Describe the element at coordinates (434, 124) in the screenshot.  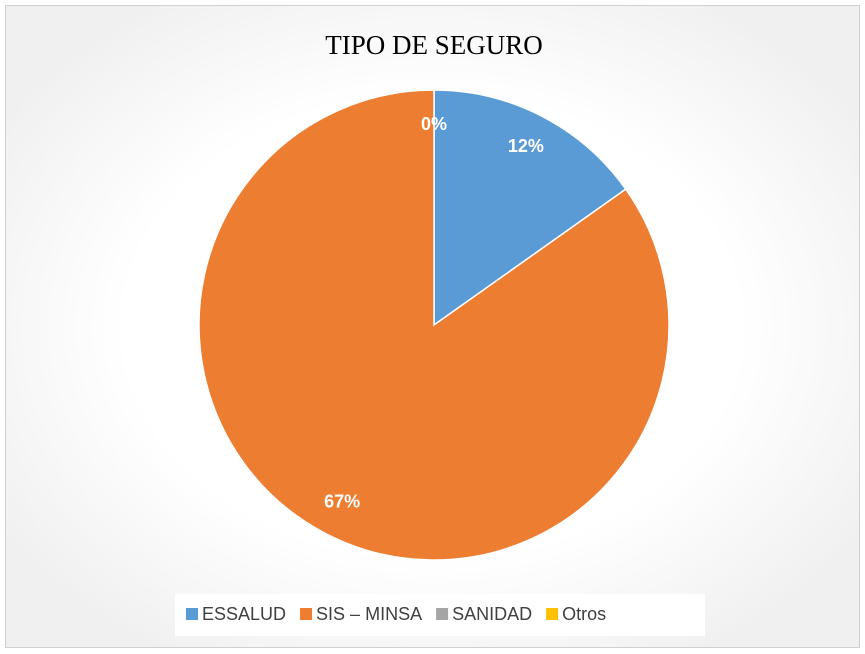
I see `data-label: 0%` at that location.